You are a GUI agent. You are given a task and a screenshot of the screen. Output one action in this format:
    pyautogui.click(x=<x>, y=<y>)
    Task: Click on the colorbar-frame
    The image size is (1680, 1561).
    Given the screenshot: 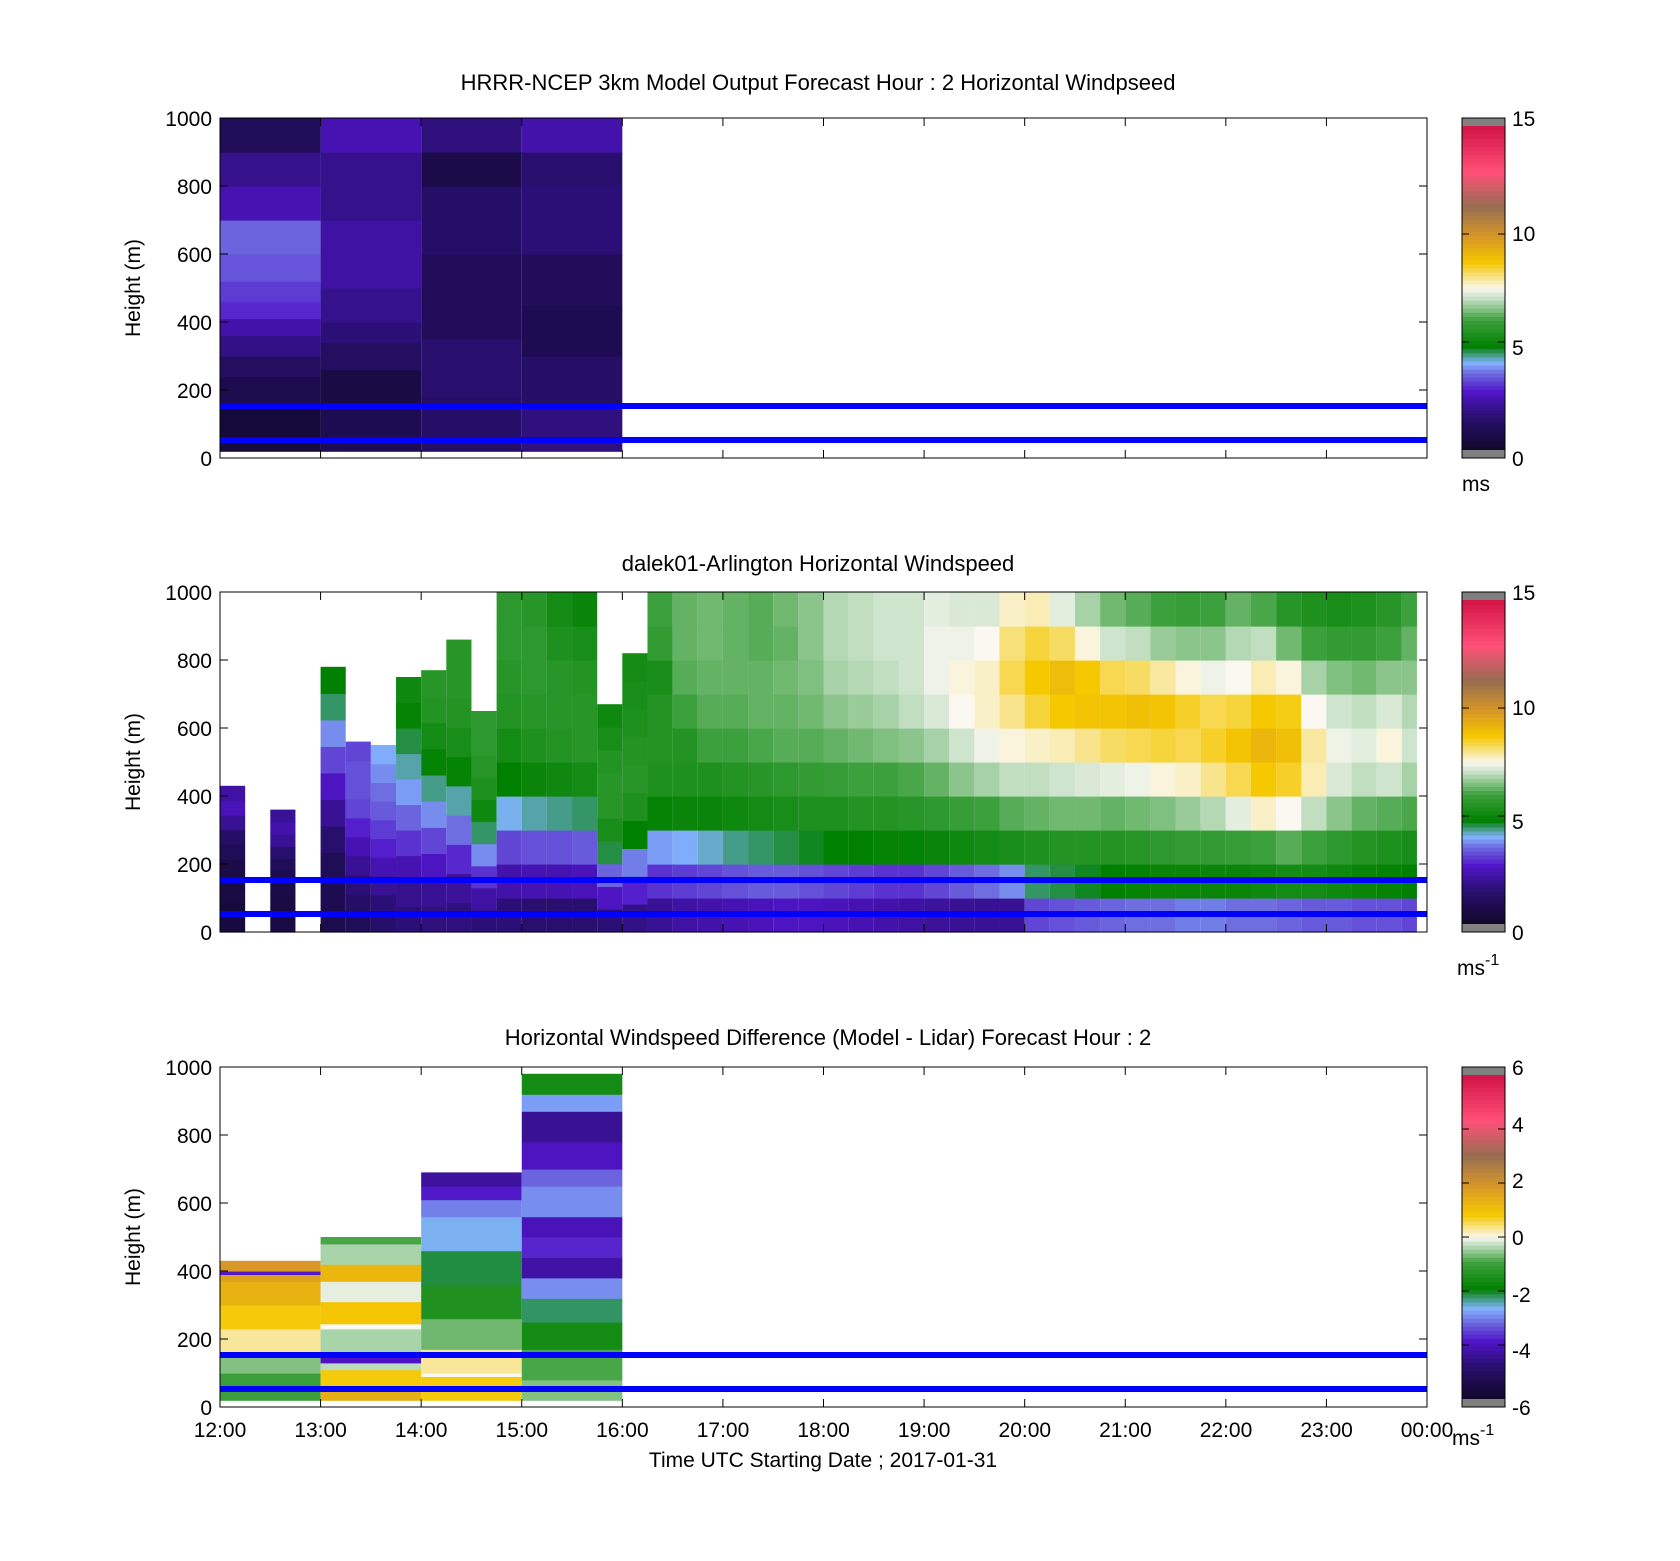 What is the action you would take?
    pyautogui.click(x=1483, y=288)
    